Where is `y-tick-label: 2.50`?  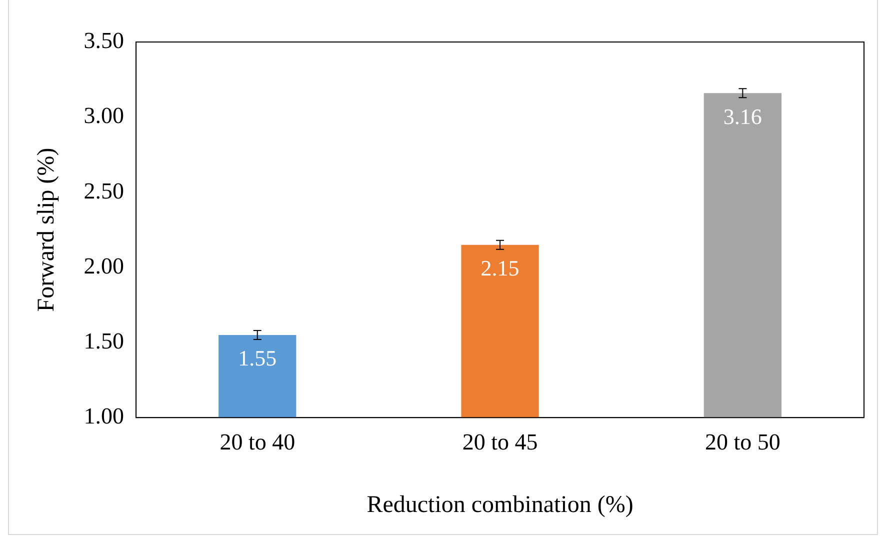 y-tick-label: 2.50 is located at coordinates (104, 191).